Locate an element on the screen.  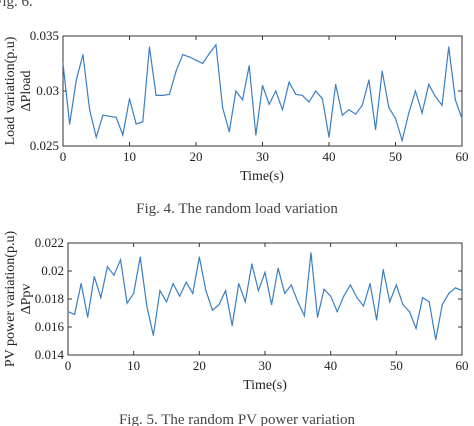
chart1-xtick-label: 10 is located at coordinates (129, 156).